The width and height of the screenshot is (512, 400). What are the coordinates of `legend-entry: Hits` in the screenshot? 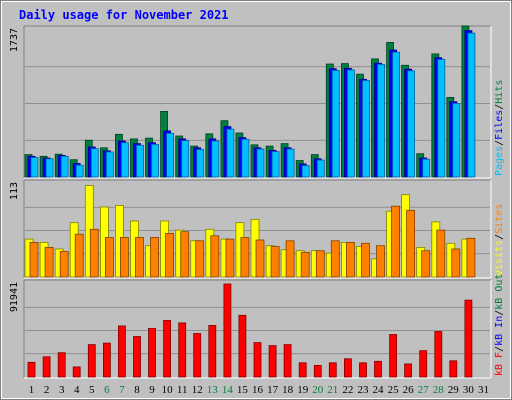 It's located at (499, 92).